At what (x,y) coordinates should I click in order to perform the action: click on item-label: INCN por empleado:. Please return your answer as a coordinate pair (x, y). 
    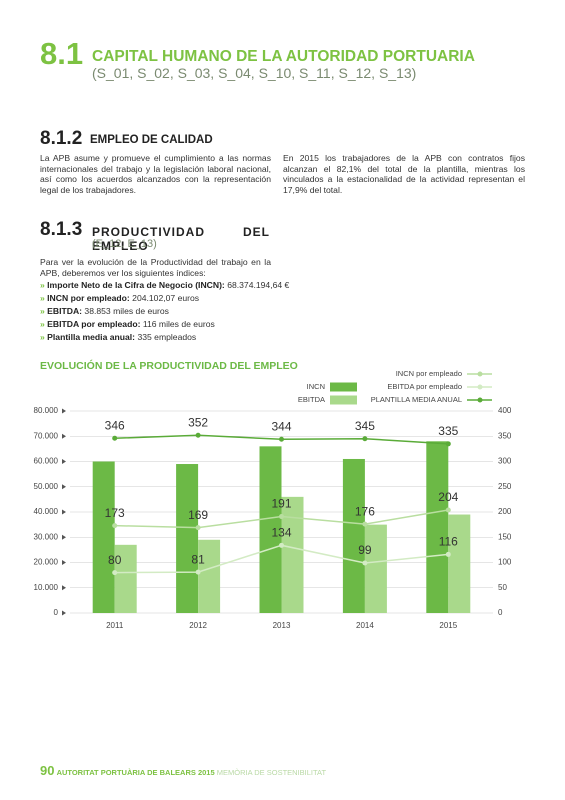
    Looking at the image, I should click on (88, 298).